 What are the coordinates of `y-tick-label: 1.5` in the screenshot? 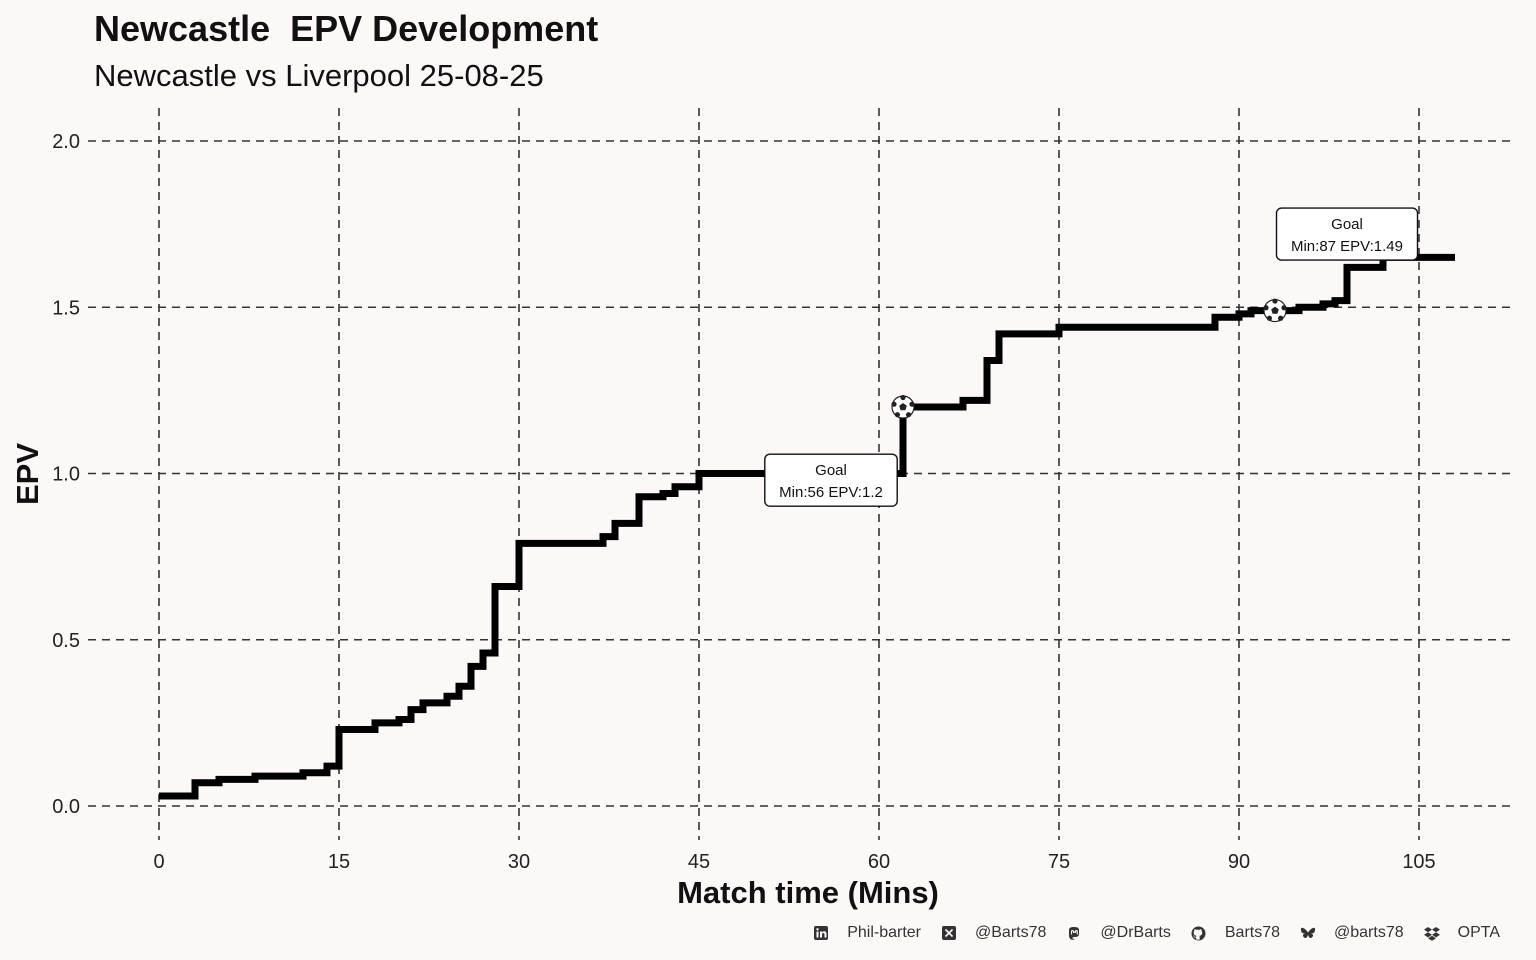 It's located at (66, 308).